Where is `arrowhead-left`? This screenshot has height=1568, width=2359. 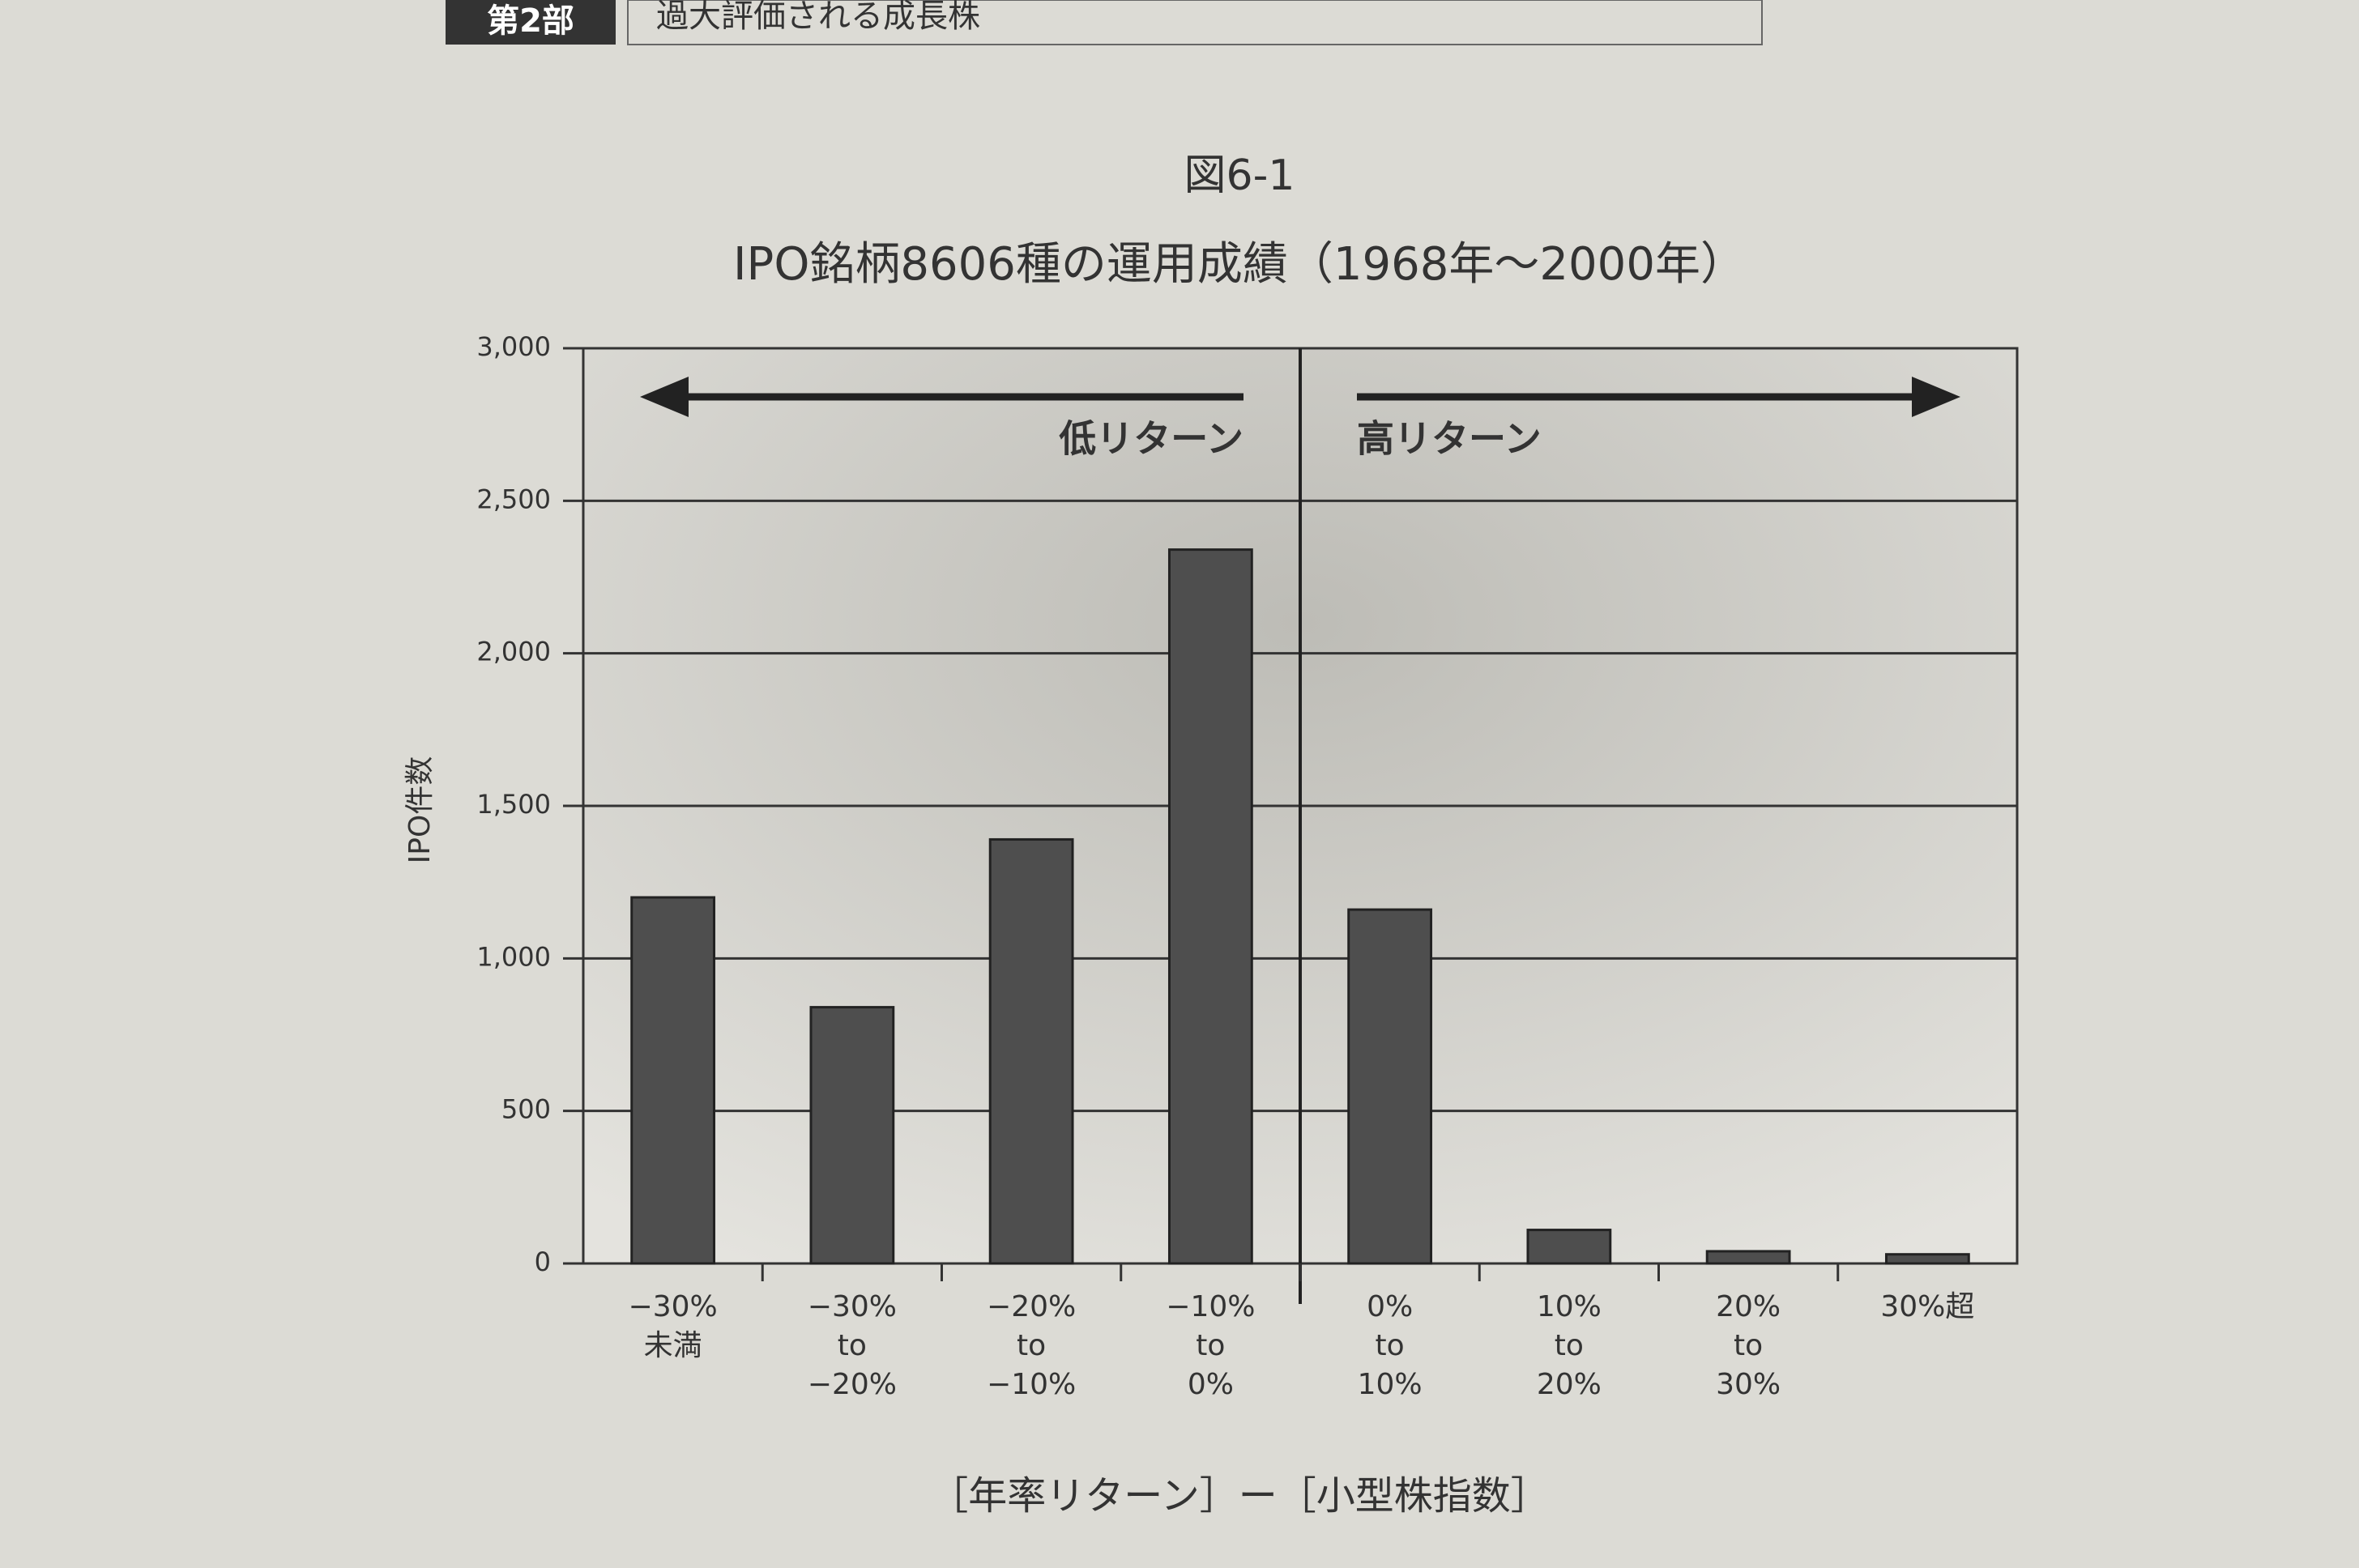
arrowhead-left is located at coordinates (664, 397).